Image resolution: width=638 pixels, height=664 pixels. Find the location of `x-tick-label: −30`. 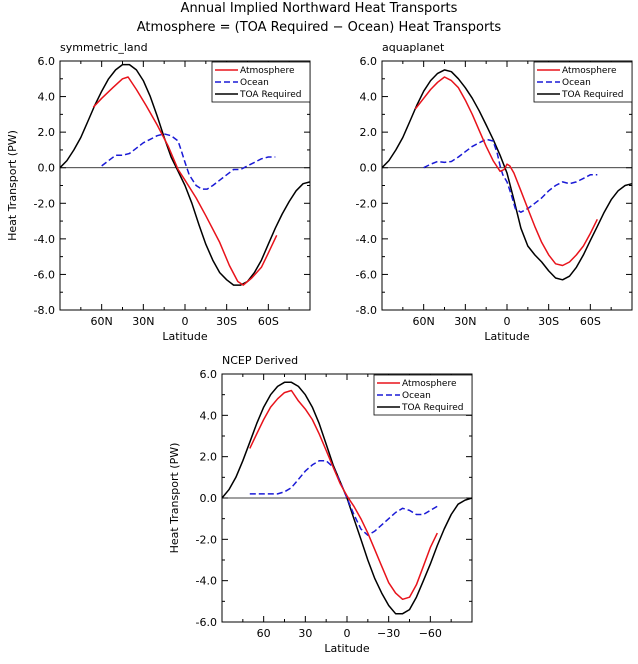

x-tick-label: −30 is located at coordinates (388, 633).